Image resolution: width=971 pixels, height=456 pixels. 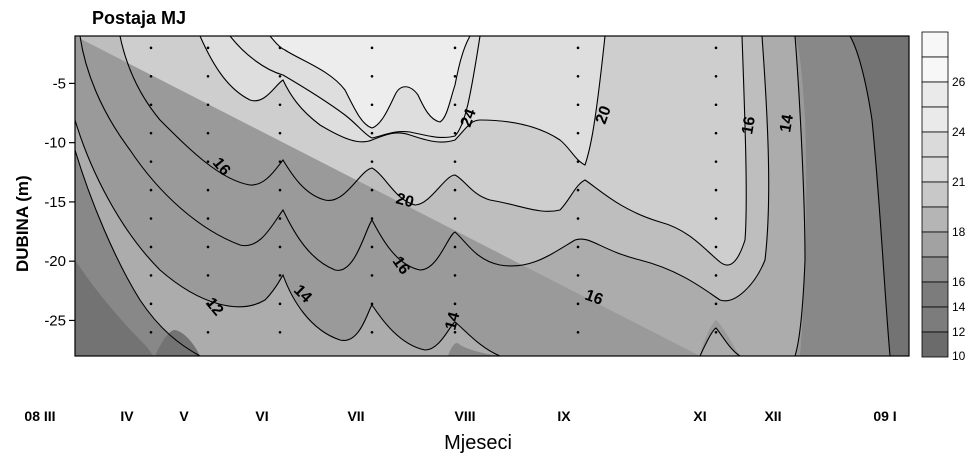 I want to click on x-category-label: VI, so click(x=261, y=416).